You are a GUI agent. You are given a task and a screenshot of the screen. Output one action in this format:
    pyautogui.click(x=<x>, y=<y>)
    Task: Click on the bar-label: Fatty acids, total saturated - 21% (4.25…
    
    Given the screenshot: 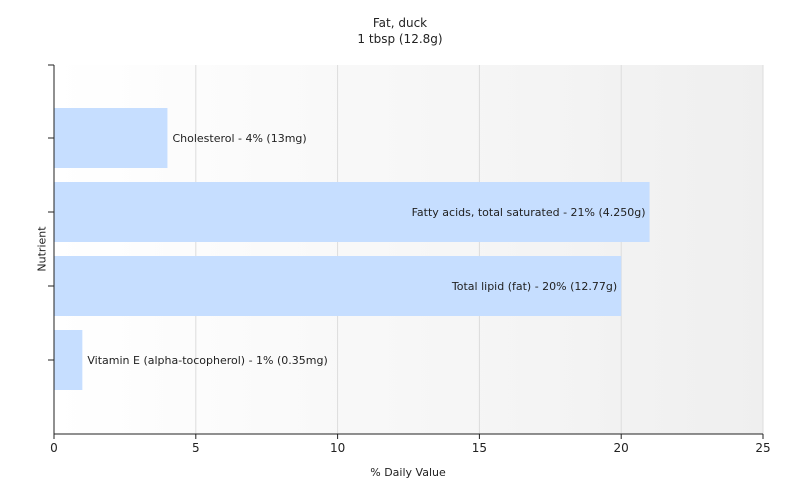 What is the action you would take?
    pyautogui.click(x=529, y=212)
    